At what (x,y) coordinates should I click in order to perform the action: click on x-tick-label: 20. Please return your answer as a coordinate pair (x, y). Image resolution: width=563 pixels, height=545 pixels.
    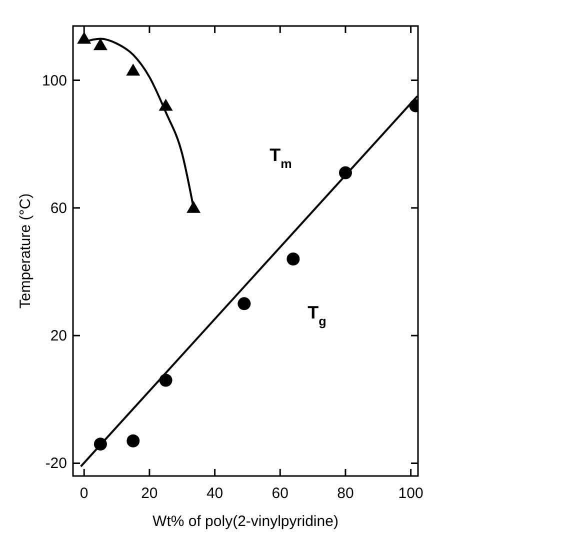
    Looking at the image, I should click on (149, 493).